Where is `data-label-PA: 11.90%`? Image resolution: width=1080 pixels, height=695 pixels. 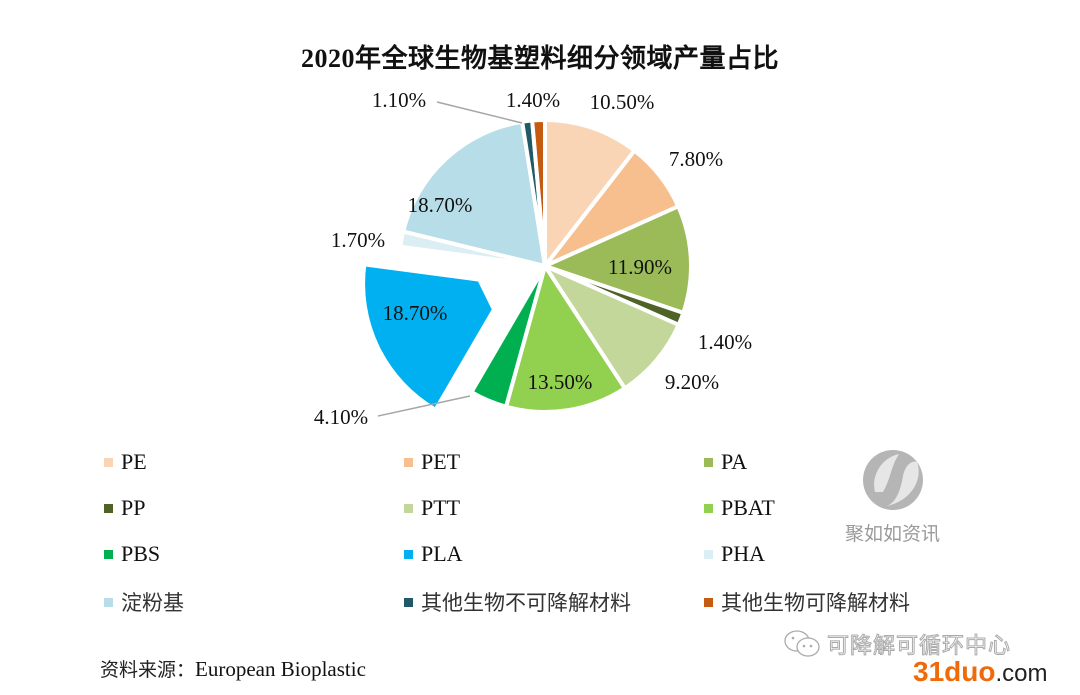
data-label-PA: 11.90% is located at coordinates (640, 267).